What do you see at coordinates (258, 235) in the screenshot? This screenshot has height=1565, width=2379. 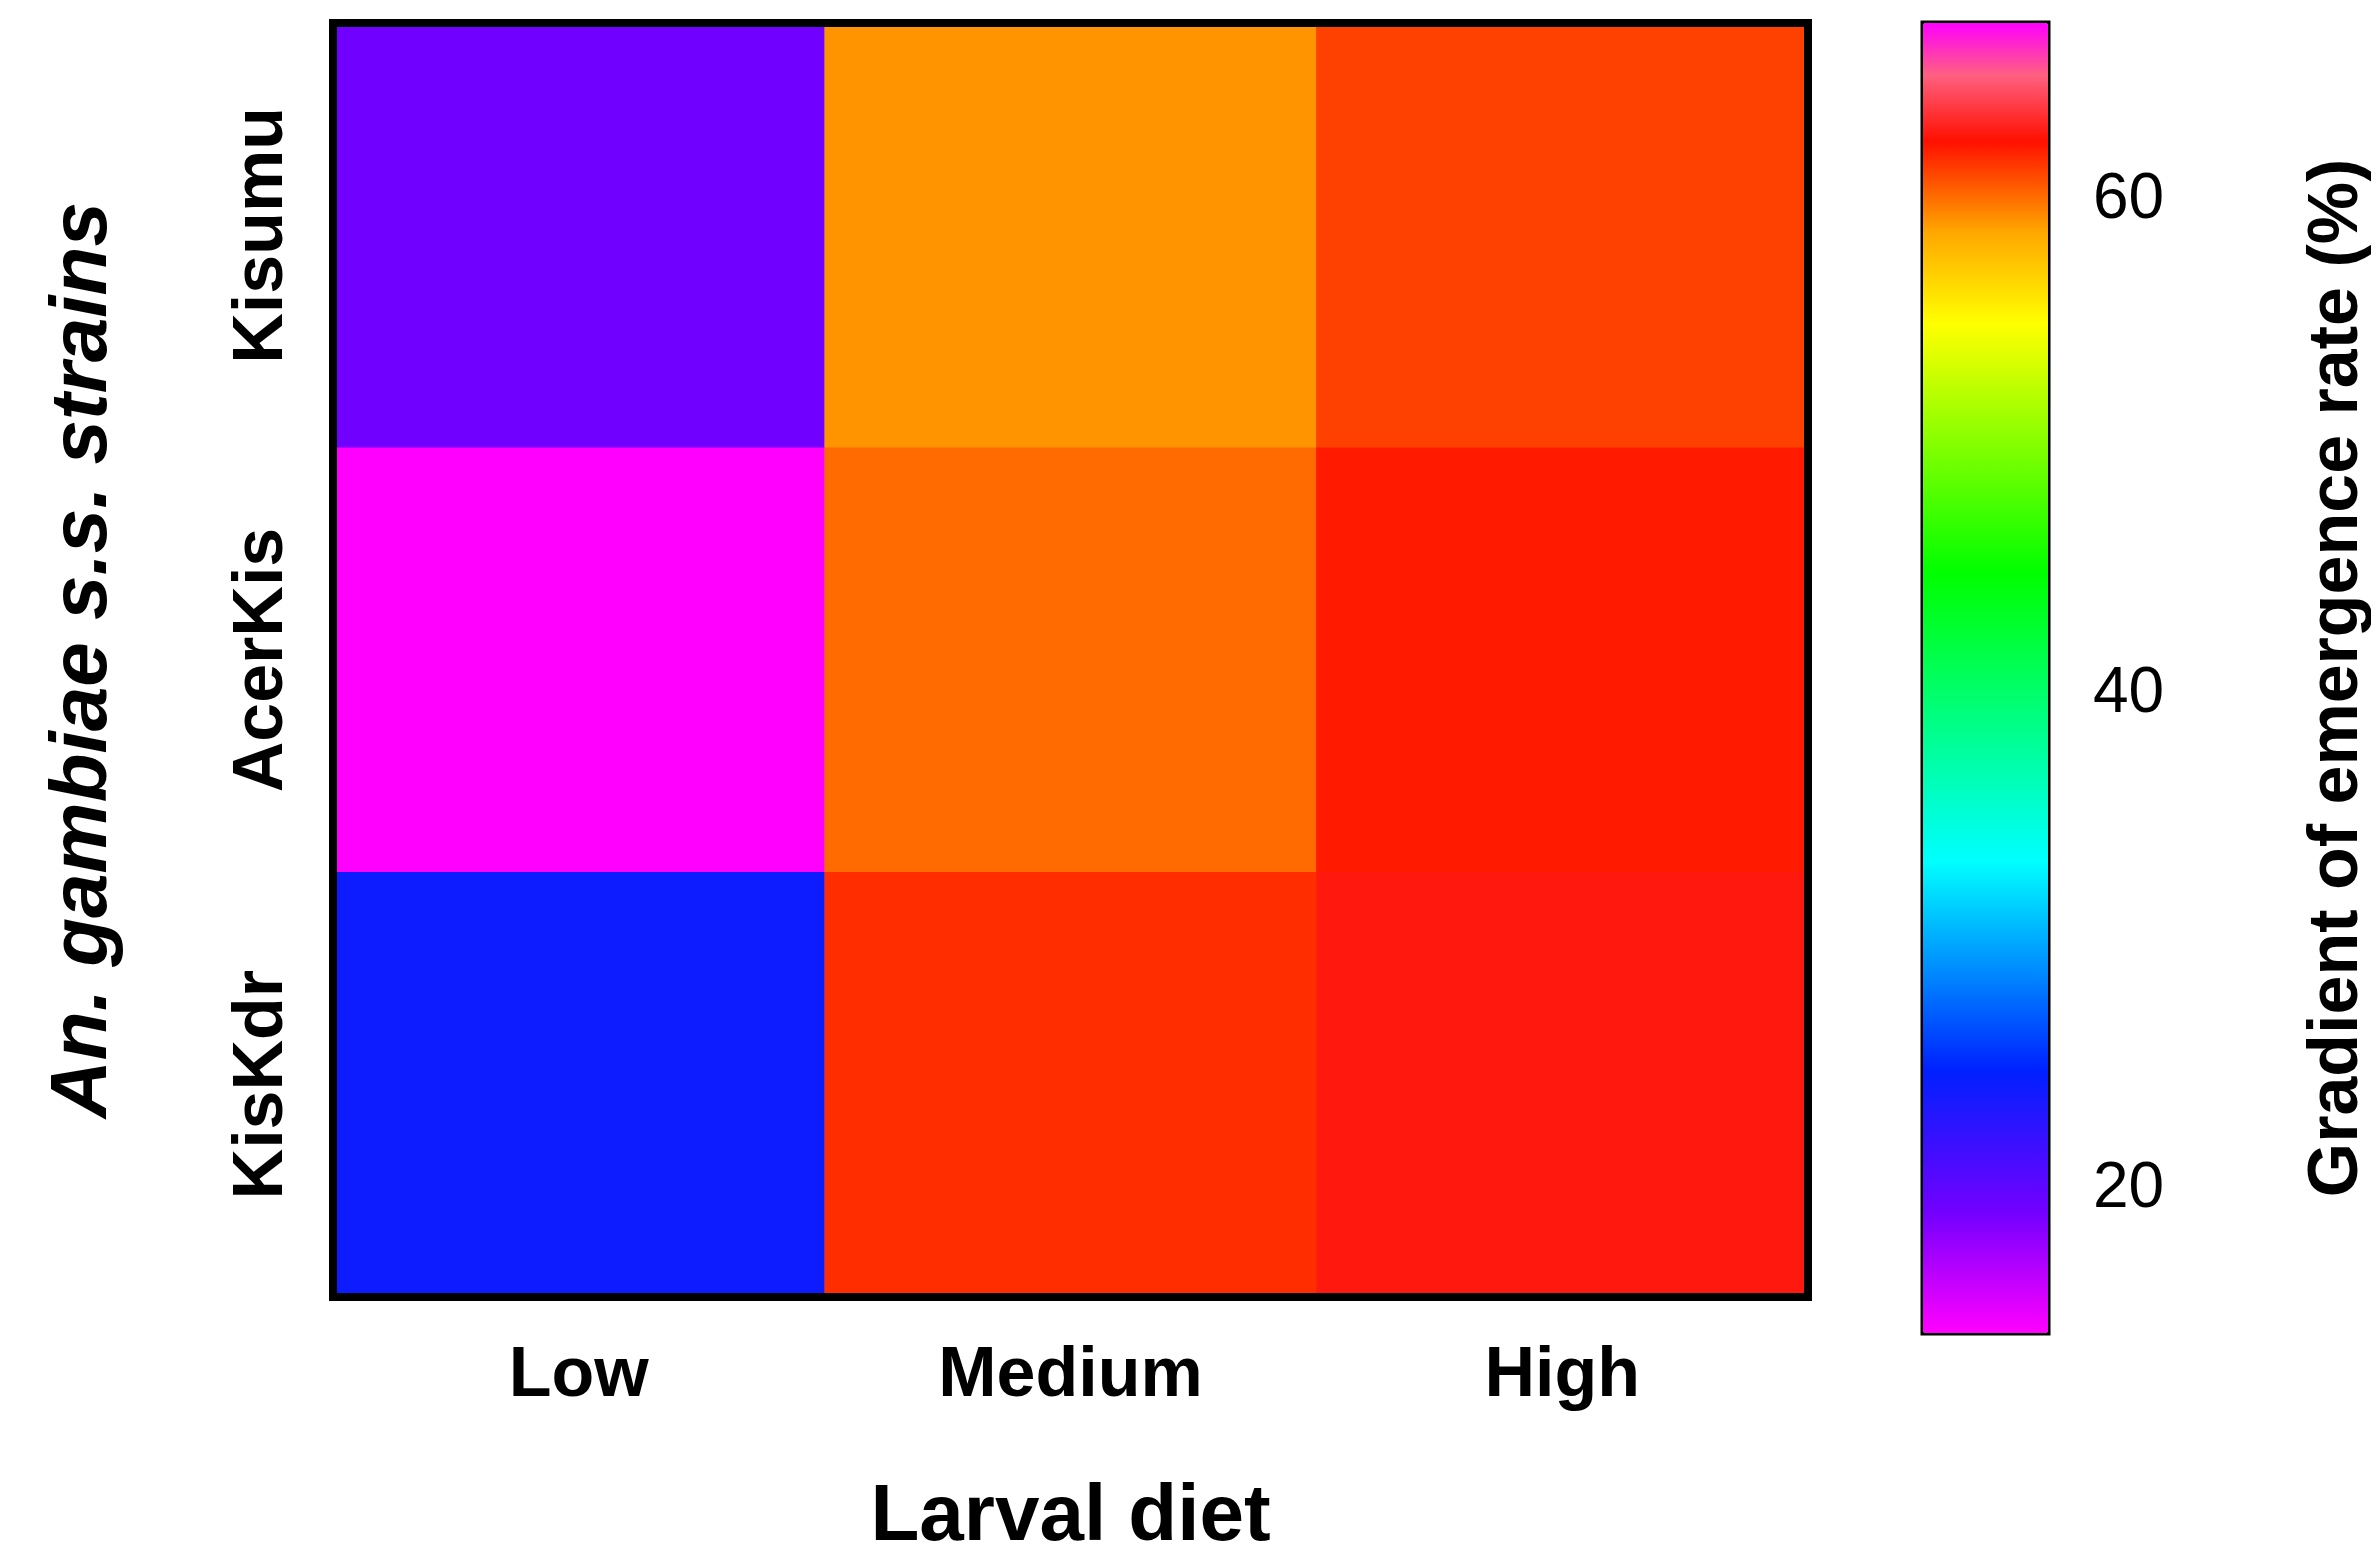 I see `y-tick-label: Kisumu` at bounding box center [258, 235].